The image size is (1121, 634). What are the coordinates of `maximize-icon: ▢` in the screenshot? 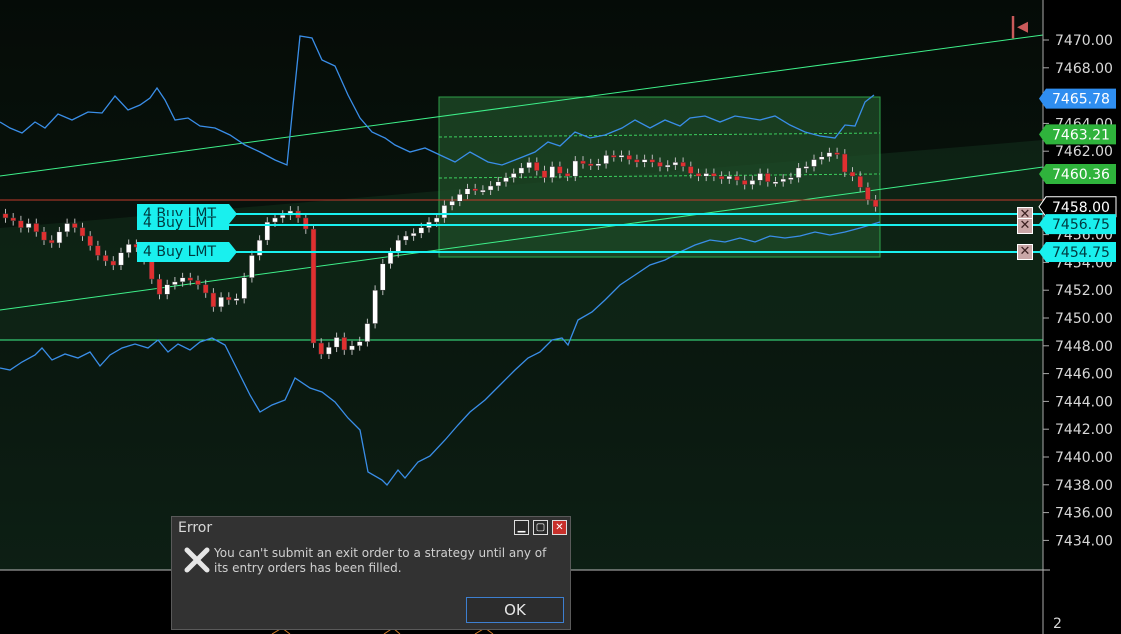 It's located at (540, 527).